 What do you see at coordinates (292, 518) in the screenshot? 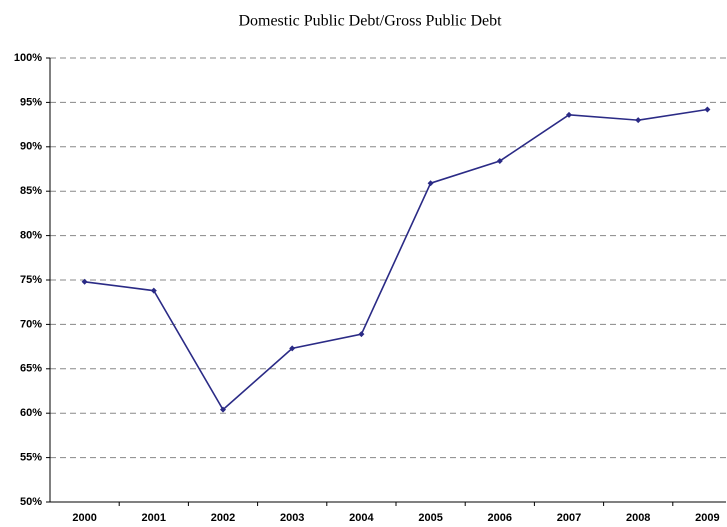
I see `x-tick-label: 2003` at bounding box center [292, 518].